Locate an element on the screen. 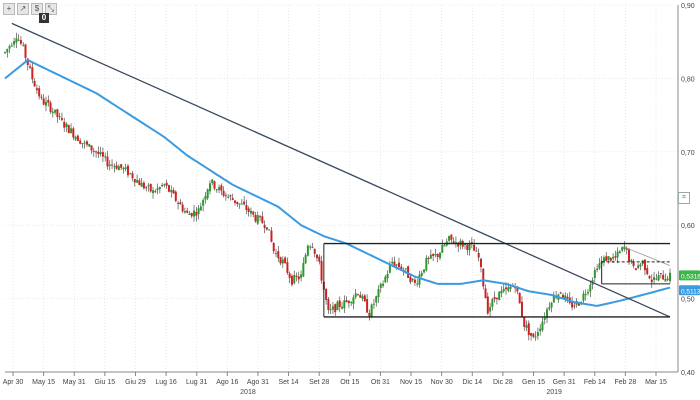 Image resolution: width=700 pixels, height=400 pixels. x-tick-label: Nov 15 is located at coordinates (411, 382).